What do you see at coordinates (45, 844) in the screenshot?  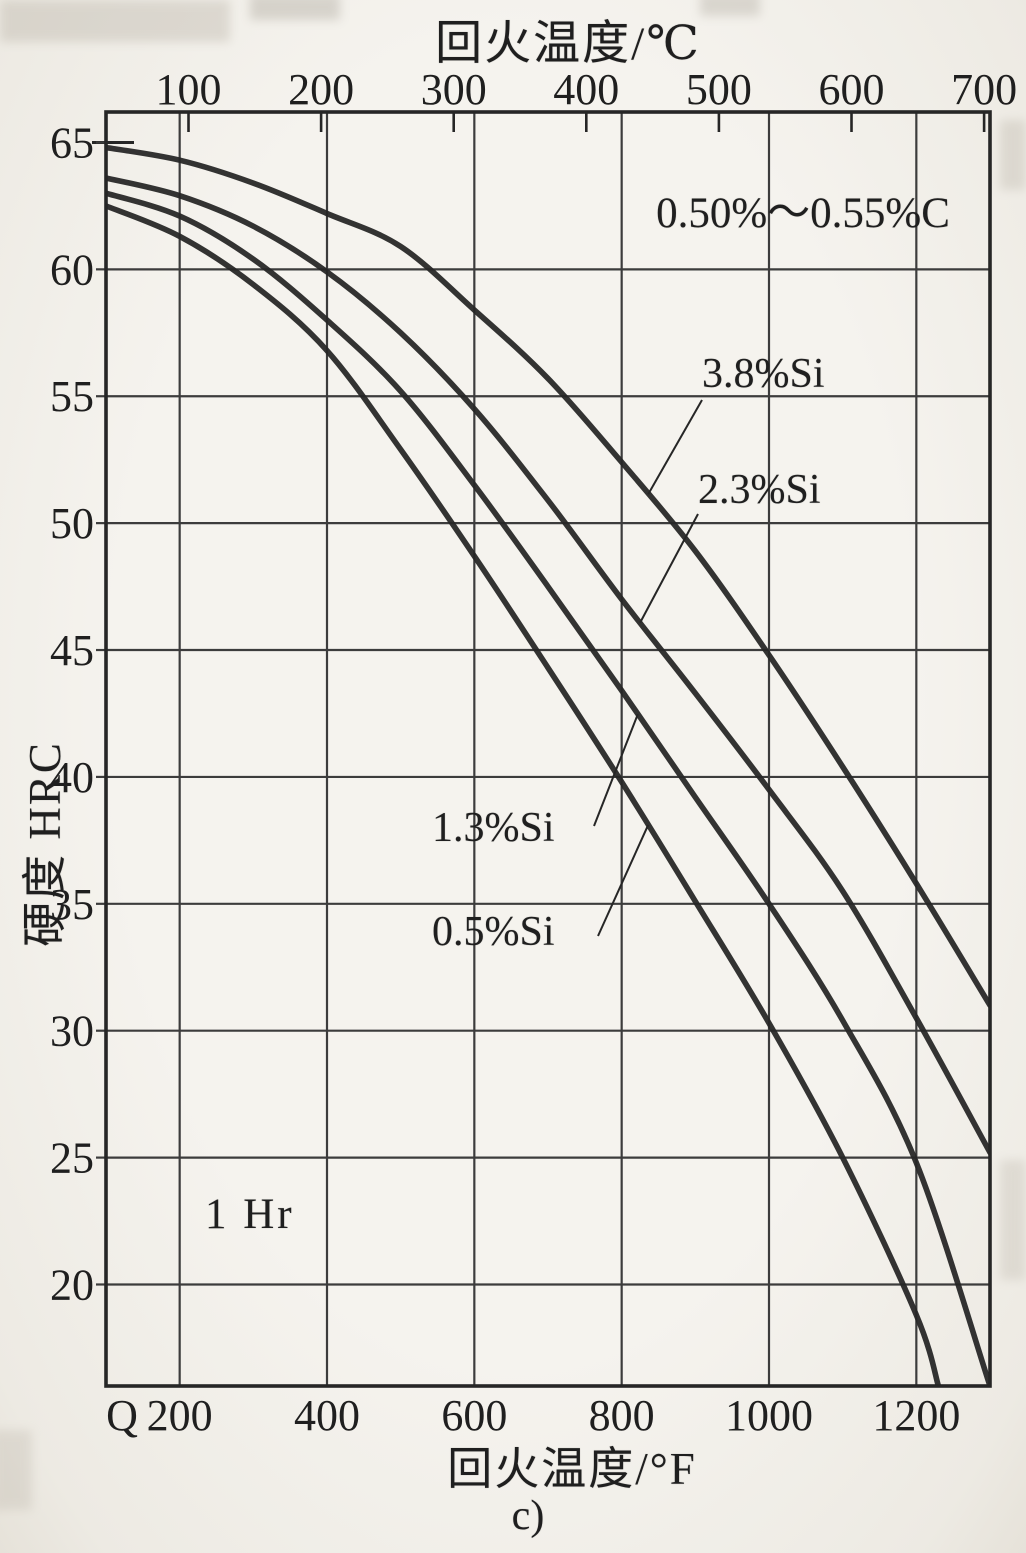 I see `y-axis-title: 硬度 HRC` at bounding box center [45, 844].